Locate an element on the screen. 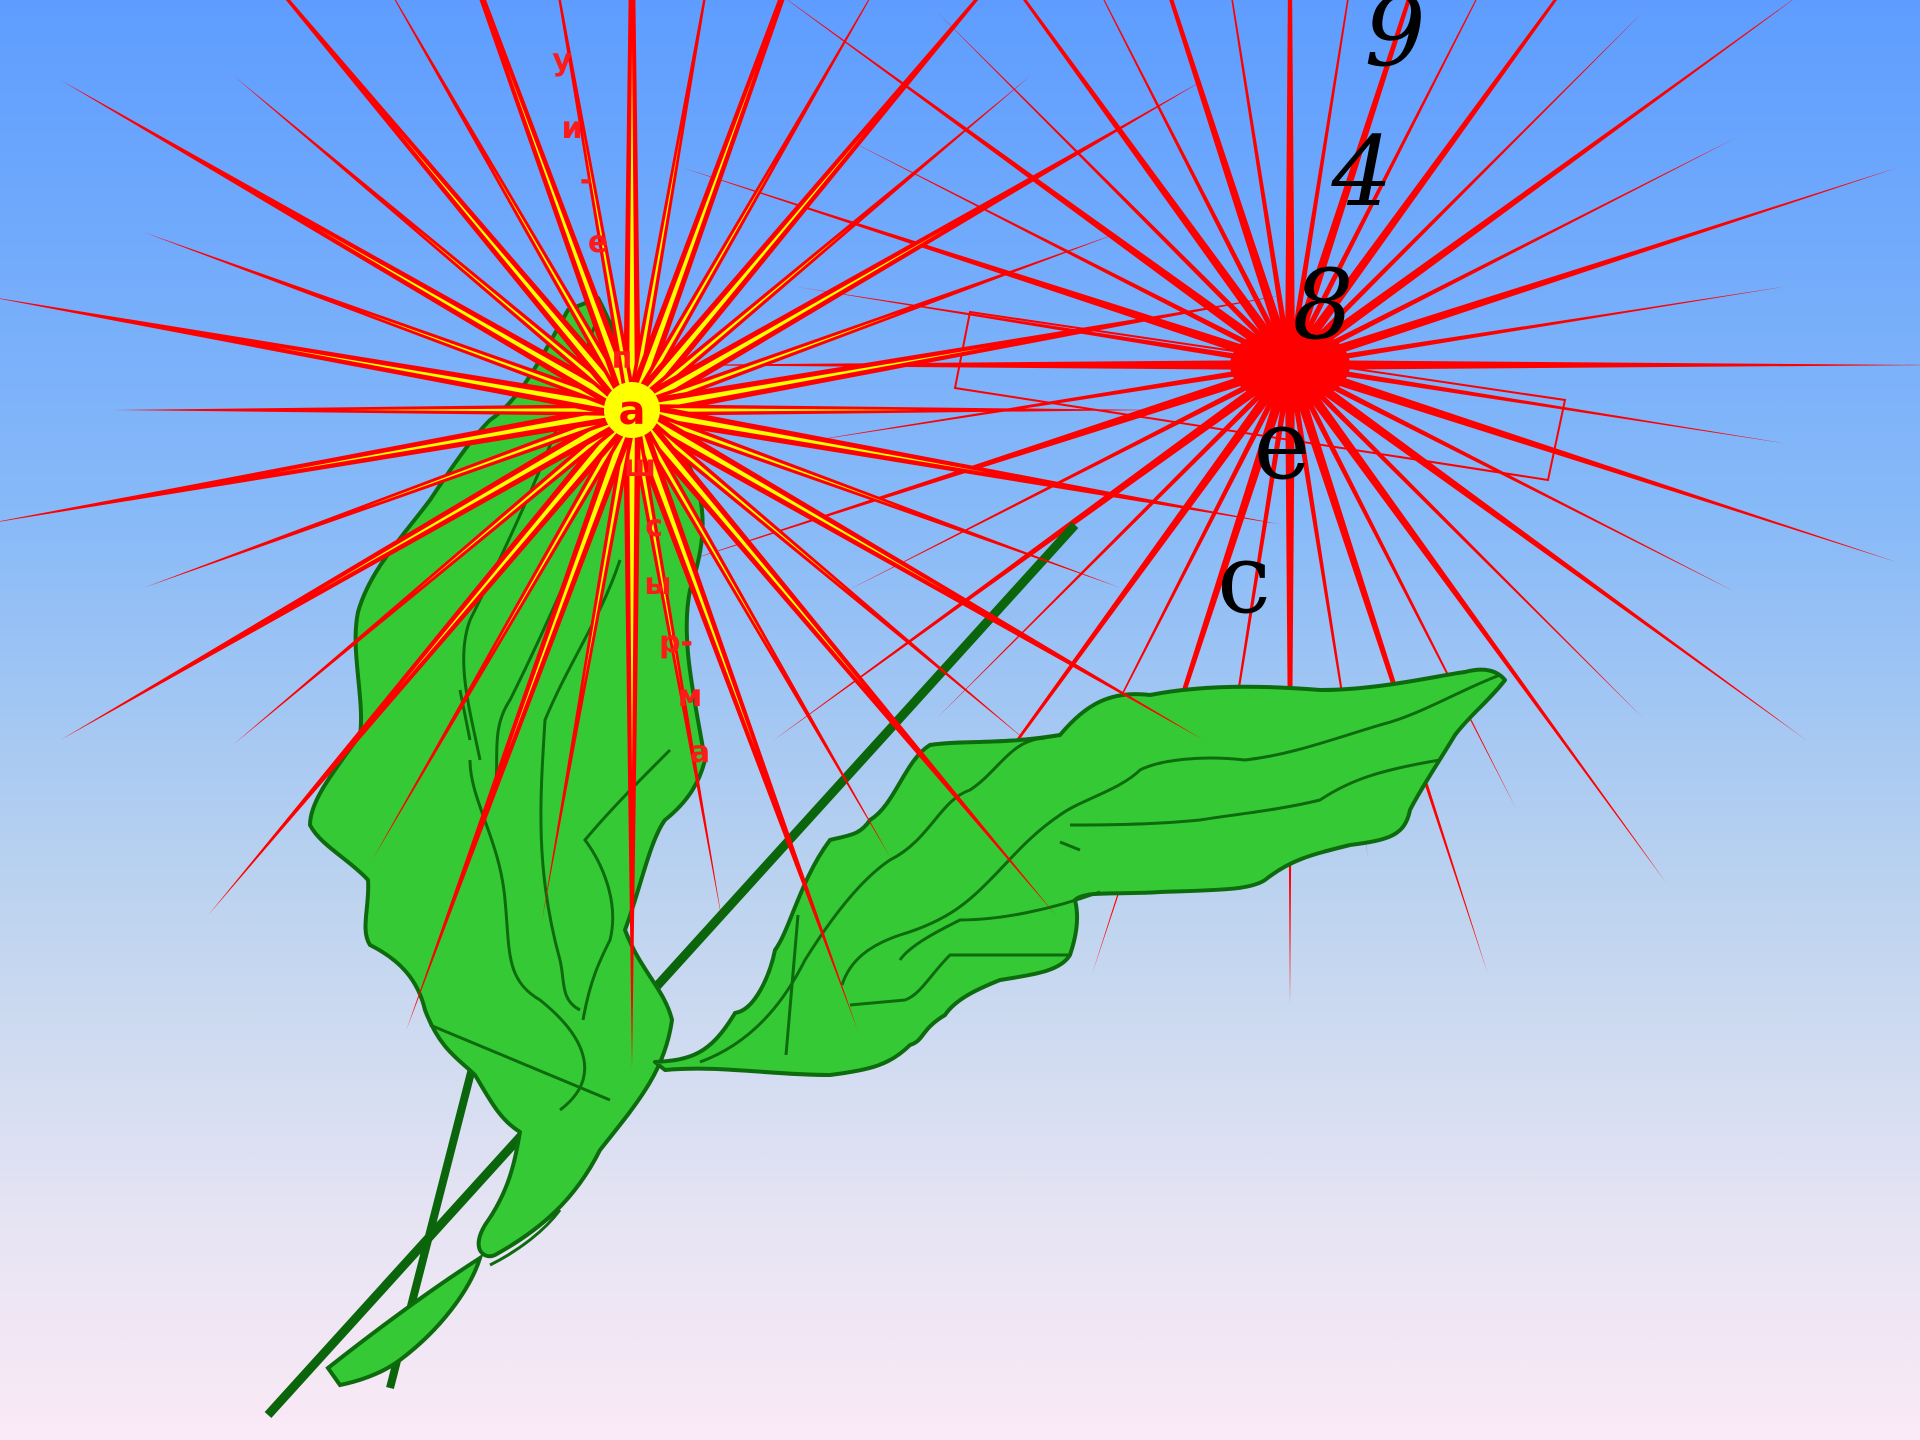 Image resolution: width=1920 pixels, height=1440 pixels. right-sun-glyphs: 9 4 8 е с is located at coordinates (1321, 317).